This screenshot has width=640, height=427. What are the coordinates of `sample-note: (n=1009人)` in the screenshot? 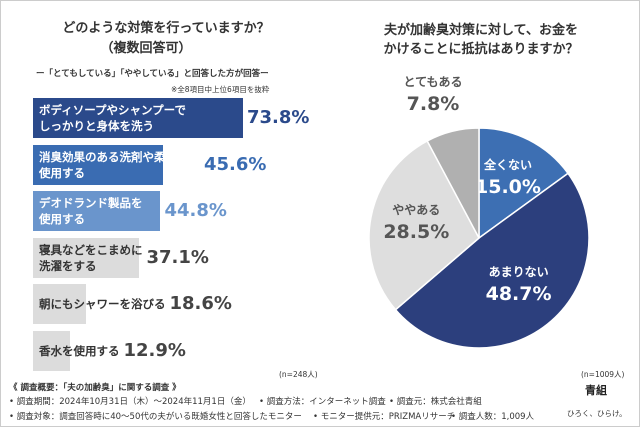 It's located at (603, 374).